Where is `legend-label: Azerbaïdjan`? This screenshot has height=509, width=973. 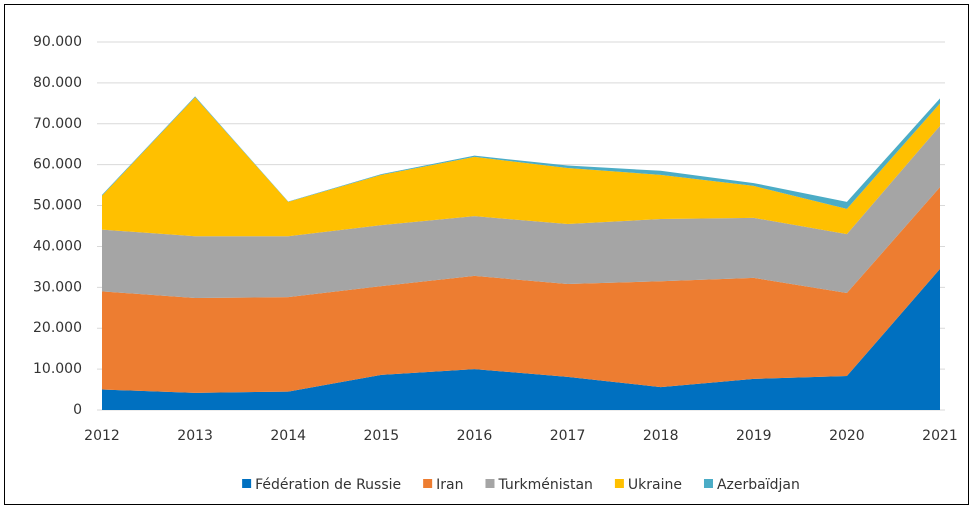
legend-label: Azerbaïdjan is located at coordinates (758, 485).